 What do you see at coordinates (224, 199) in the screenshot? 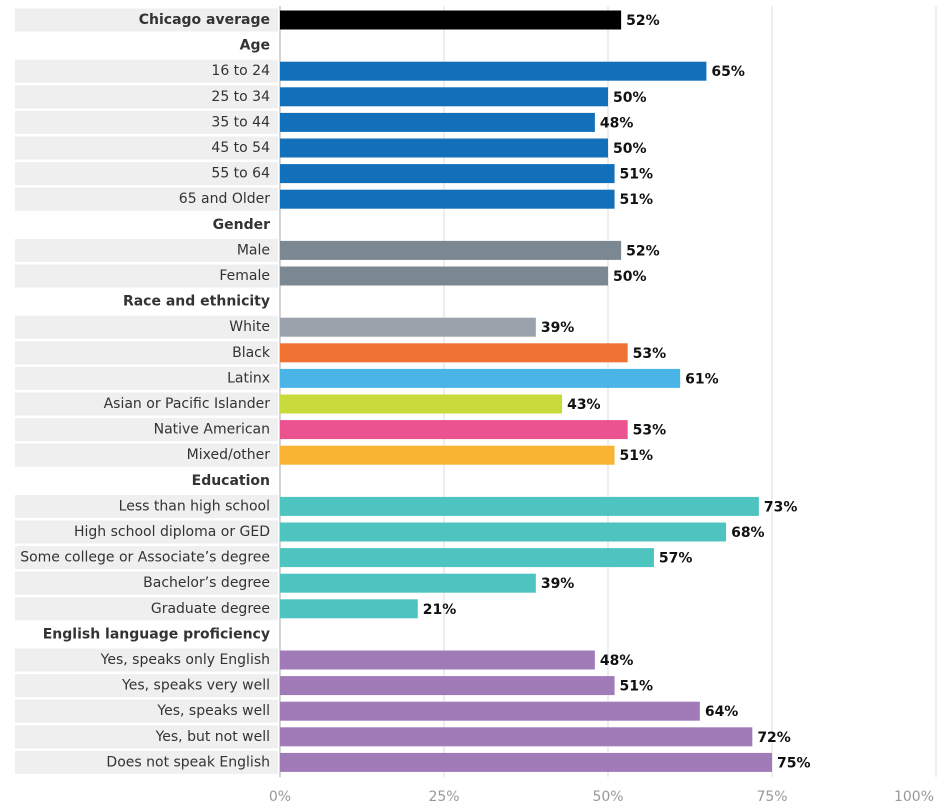
I see `y-tick-label: 65 and Older` at bounding box center [224, 199].